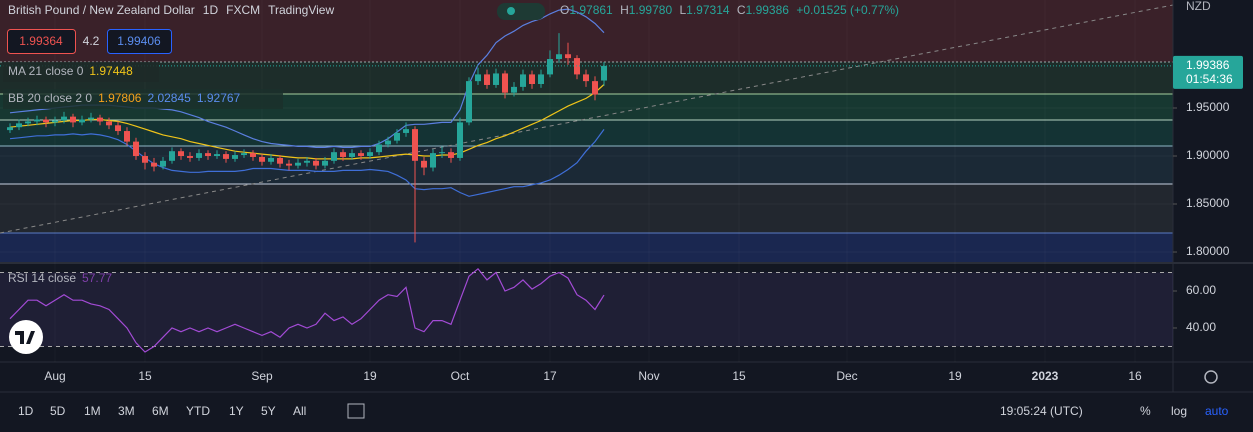 This screenshot has width=1253, height=432. I want to click on legend-name: RSI 14 close, so click(42, 278).